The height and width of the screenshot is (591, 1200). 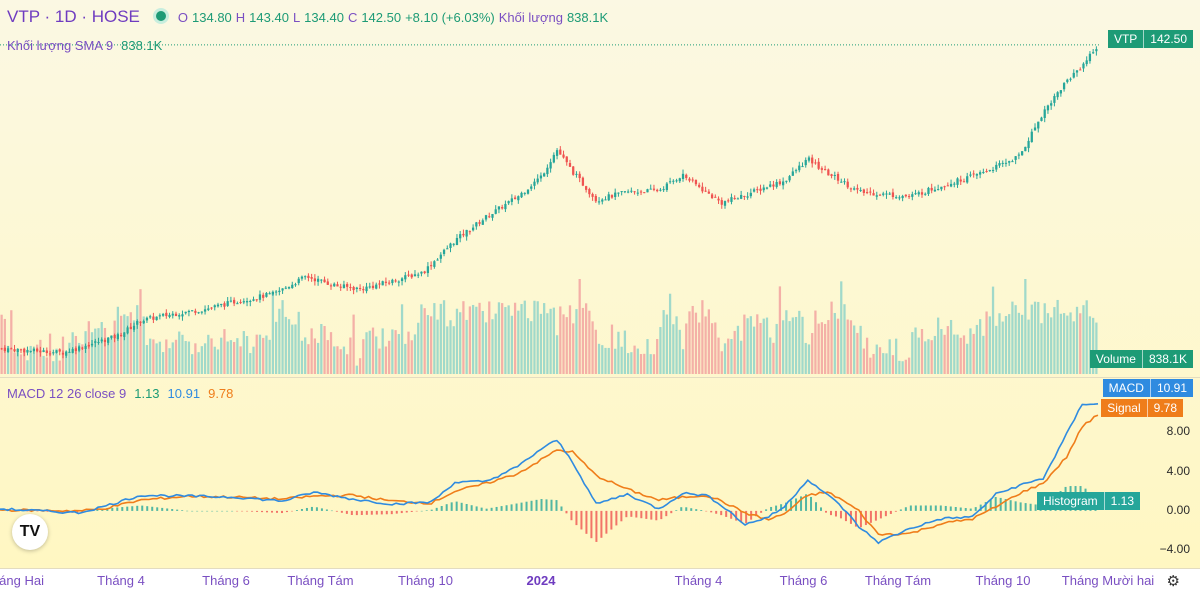 I want to click on macd-legend-signal: 9.78, so click(x=221, y=393).